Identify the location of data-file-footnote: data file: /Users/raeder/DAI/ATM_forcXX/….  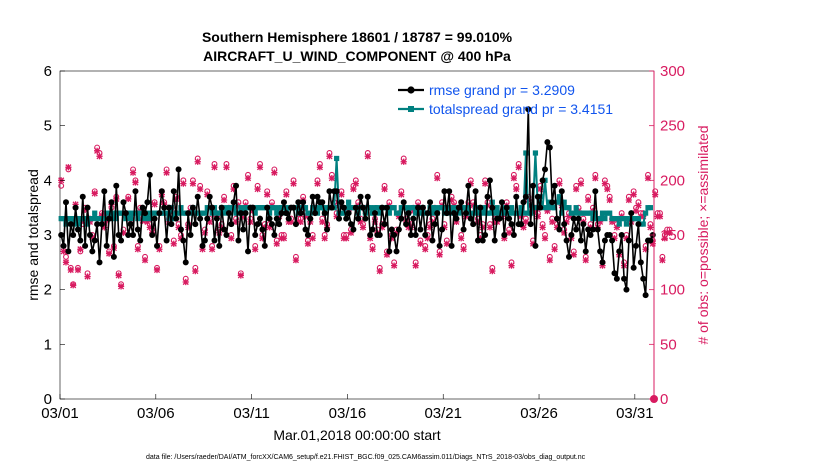
(366, 457).